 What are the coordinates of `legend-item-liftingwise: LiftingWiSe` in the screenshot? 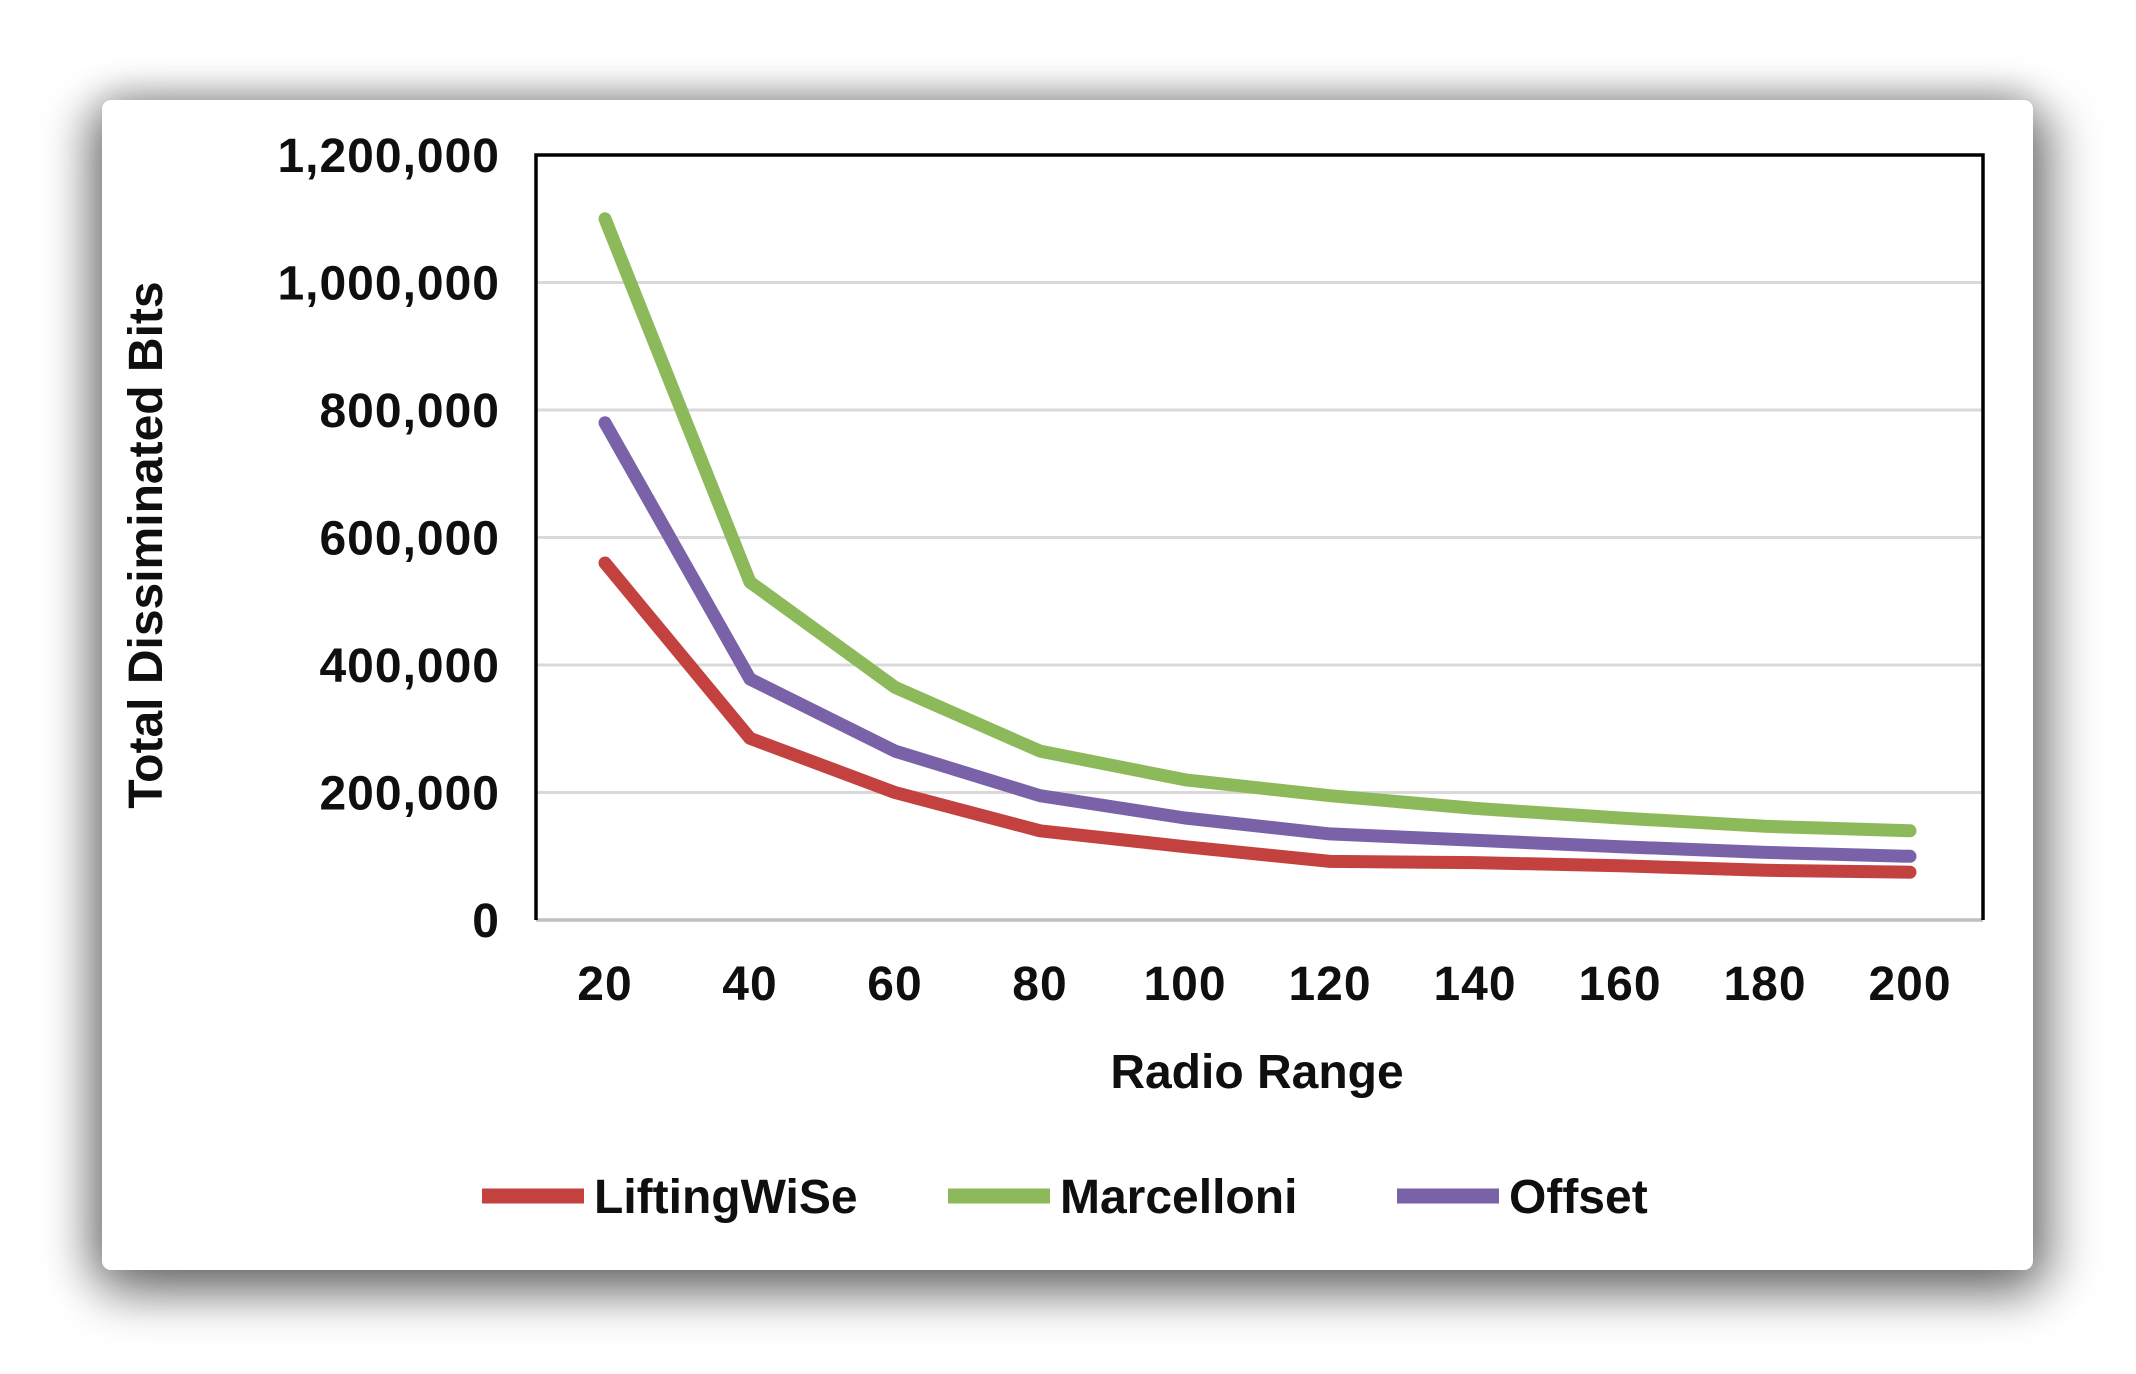 It's located at (670, 1197).